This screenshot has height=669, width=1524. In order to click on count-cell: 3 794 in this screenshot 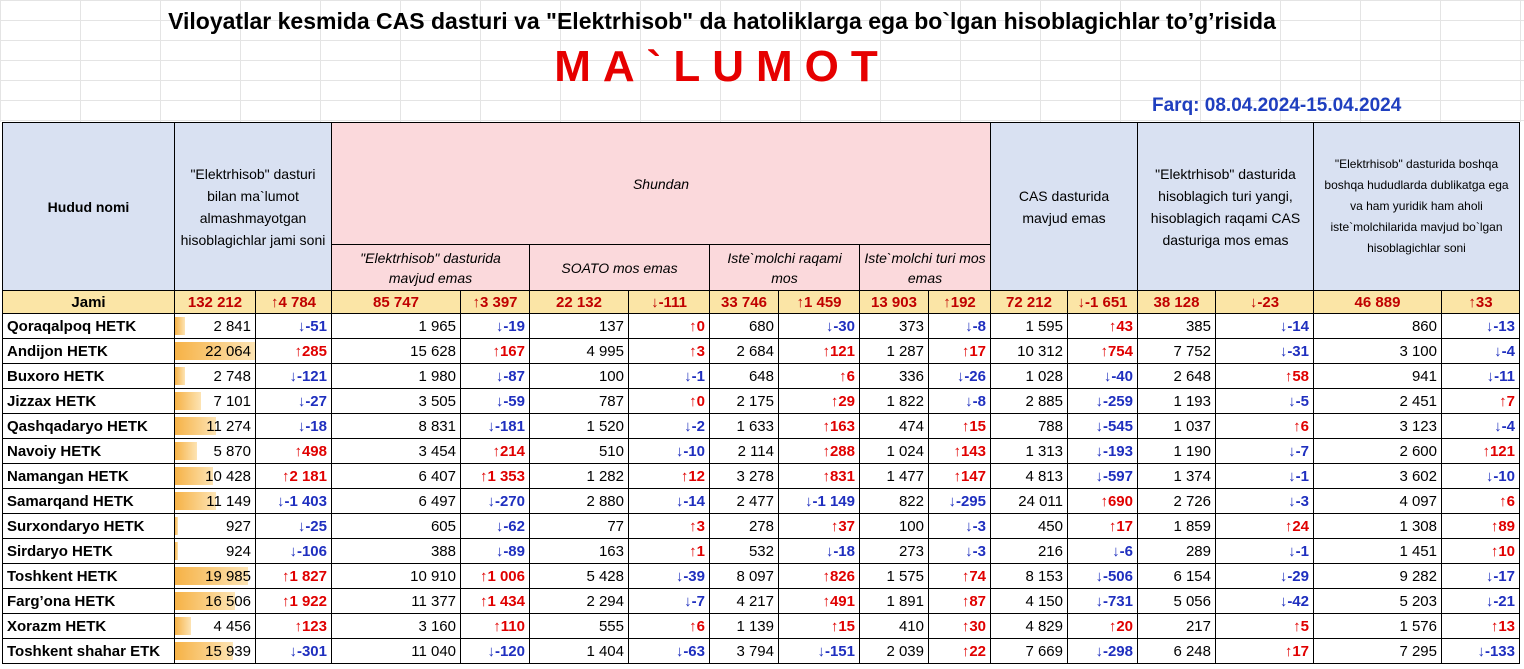, I will do `click(744, 651)`.